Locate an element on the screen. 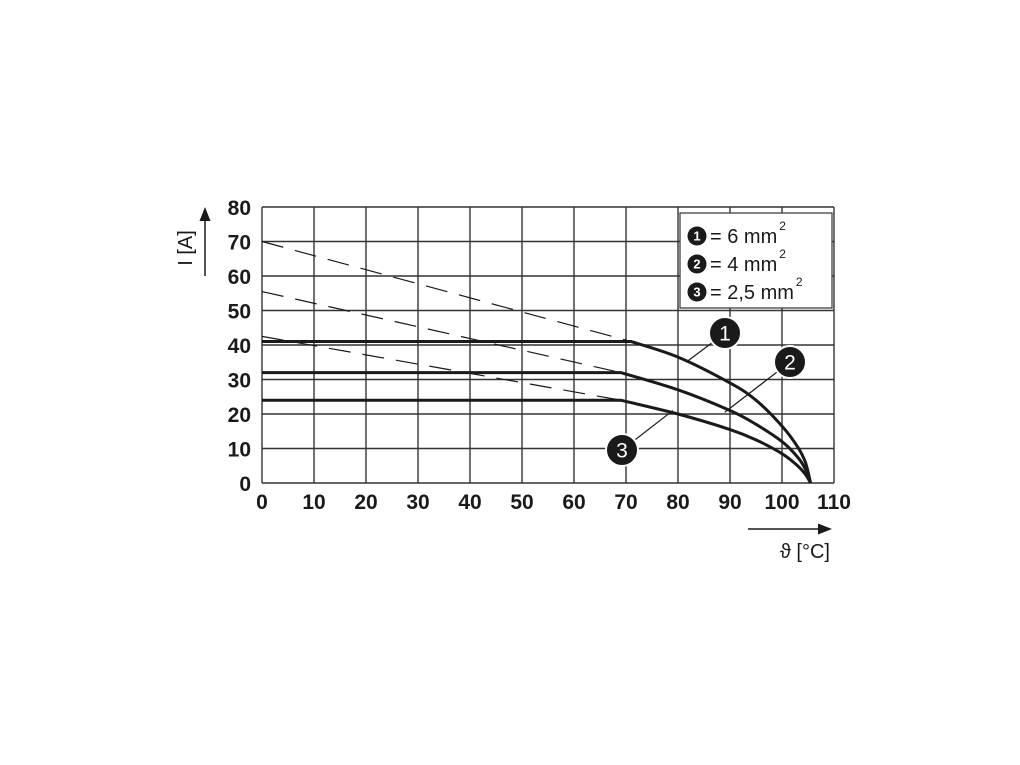 The width and height of the screenshot is (1020, 765). y-tick-label: 30 is located at coordinates (239, 381).